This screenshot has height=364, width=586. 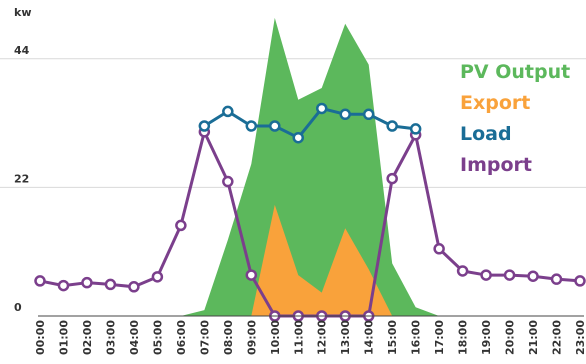 What do you see at coordinates (322, 337) in the screenshot?
I see `x-tick-label: 12:00` at bounding box center [322, 337].